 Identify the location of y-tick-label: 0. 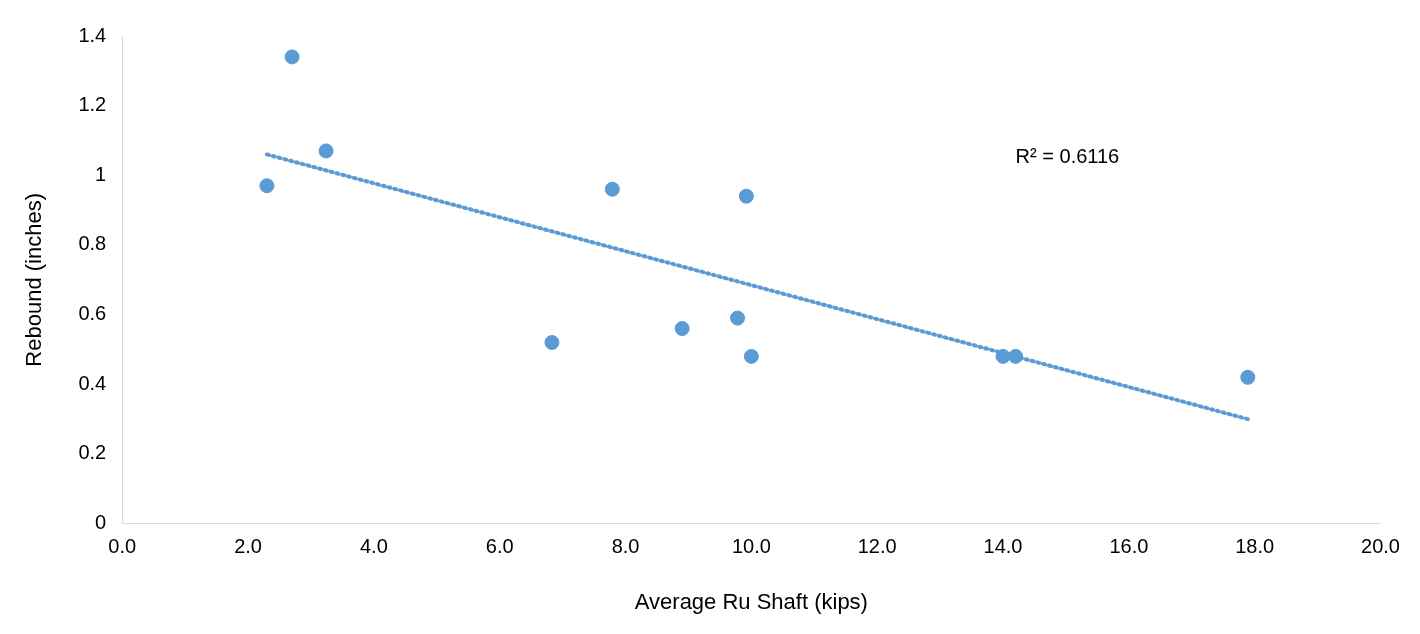
(101, 522).